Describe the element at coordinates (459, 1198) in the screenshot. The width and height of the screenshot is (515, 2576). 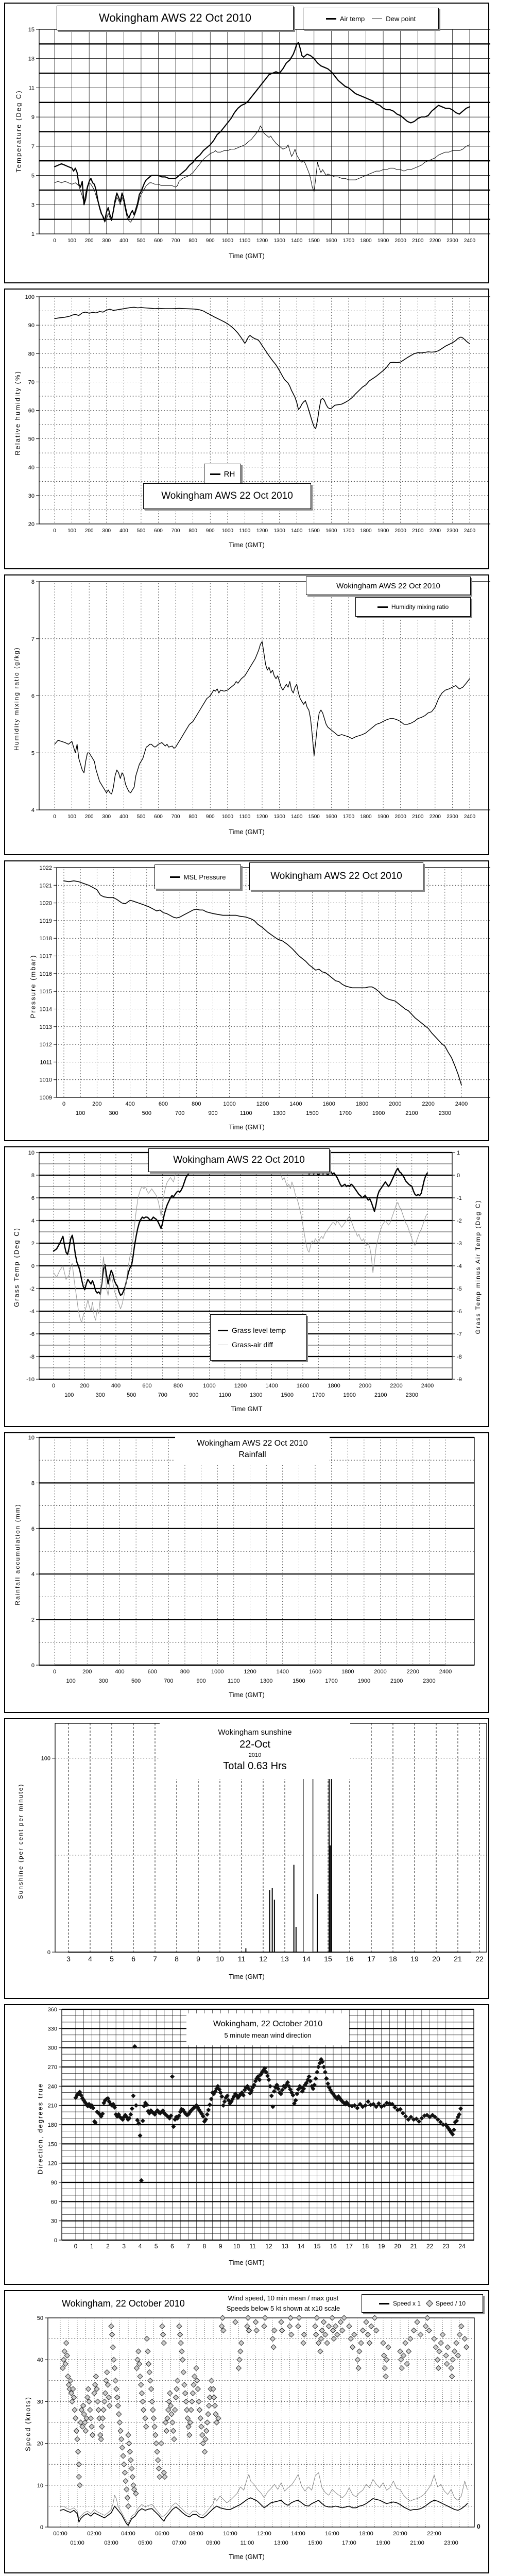
I see `svg-text: -1` at that location.